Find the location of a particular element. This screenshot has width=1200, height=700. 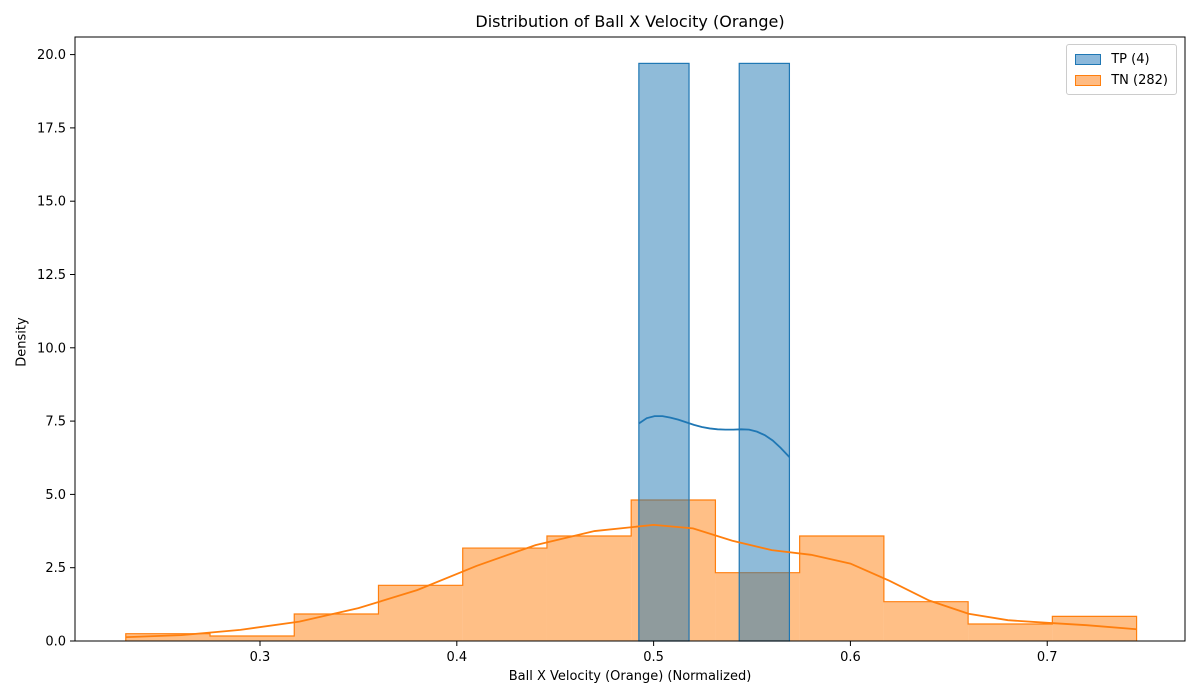

legend-item-tn: TN (282) is located at coordinates (1121, 80).